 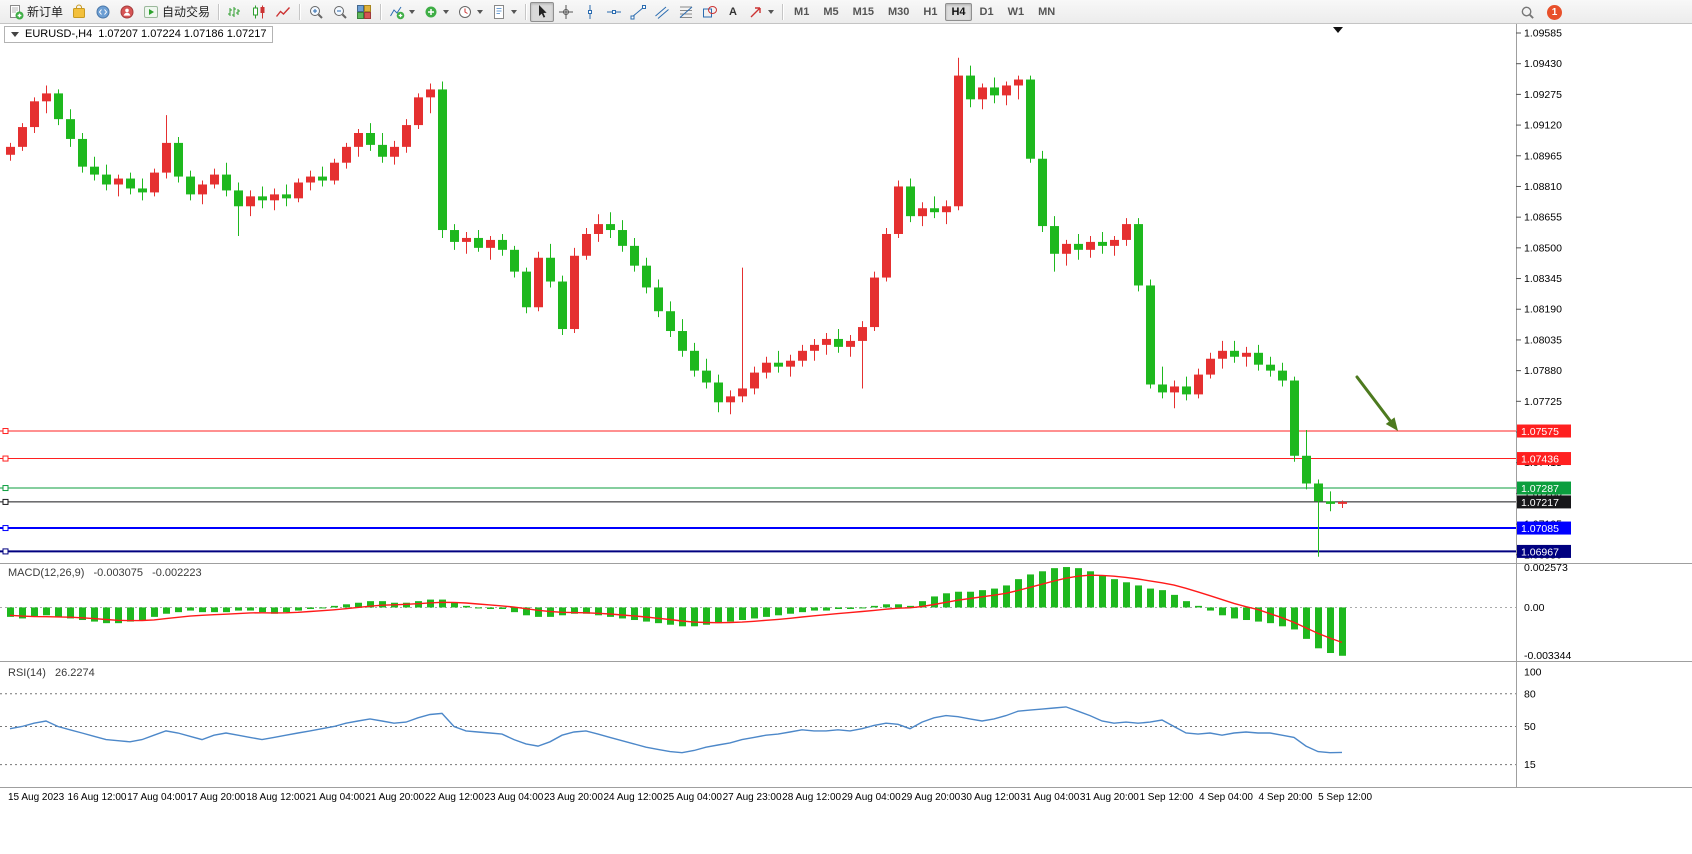 I want to click on bar-chart-button, so click(x=235, y=12).